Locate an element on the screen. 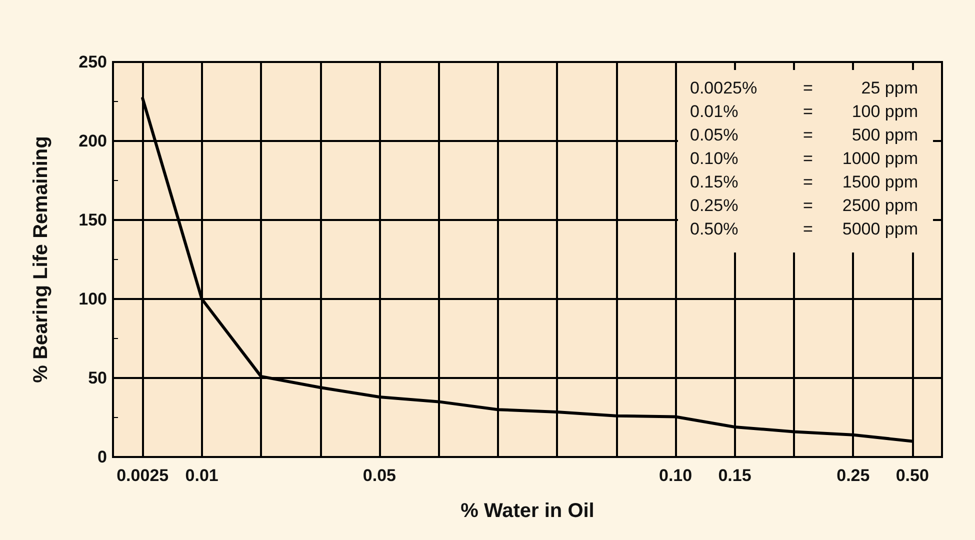  y-tick-label: 150 is located at coordinates (92, 220).